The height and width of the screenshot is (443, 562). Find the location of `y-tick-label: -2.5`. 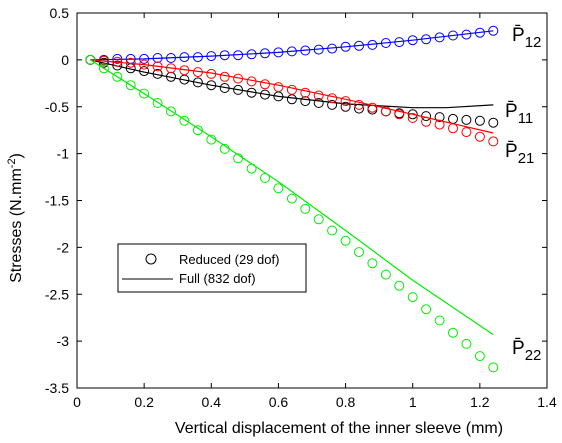

y-tick-label: -2.5 is located at coordinates (57, 294).